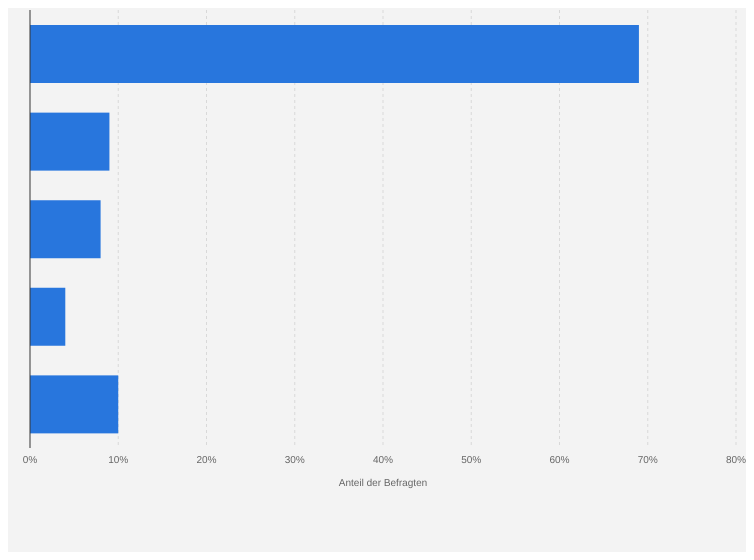 The height and width of the screenshot is (560, 754). Describe the element at coordinates (471, 460) in the screenshot. I see `x-tick-label: 50%` at that location.